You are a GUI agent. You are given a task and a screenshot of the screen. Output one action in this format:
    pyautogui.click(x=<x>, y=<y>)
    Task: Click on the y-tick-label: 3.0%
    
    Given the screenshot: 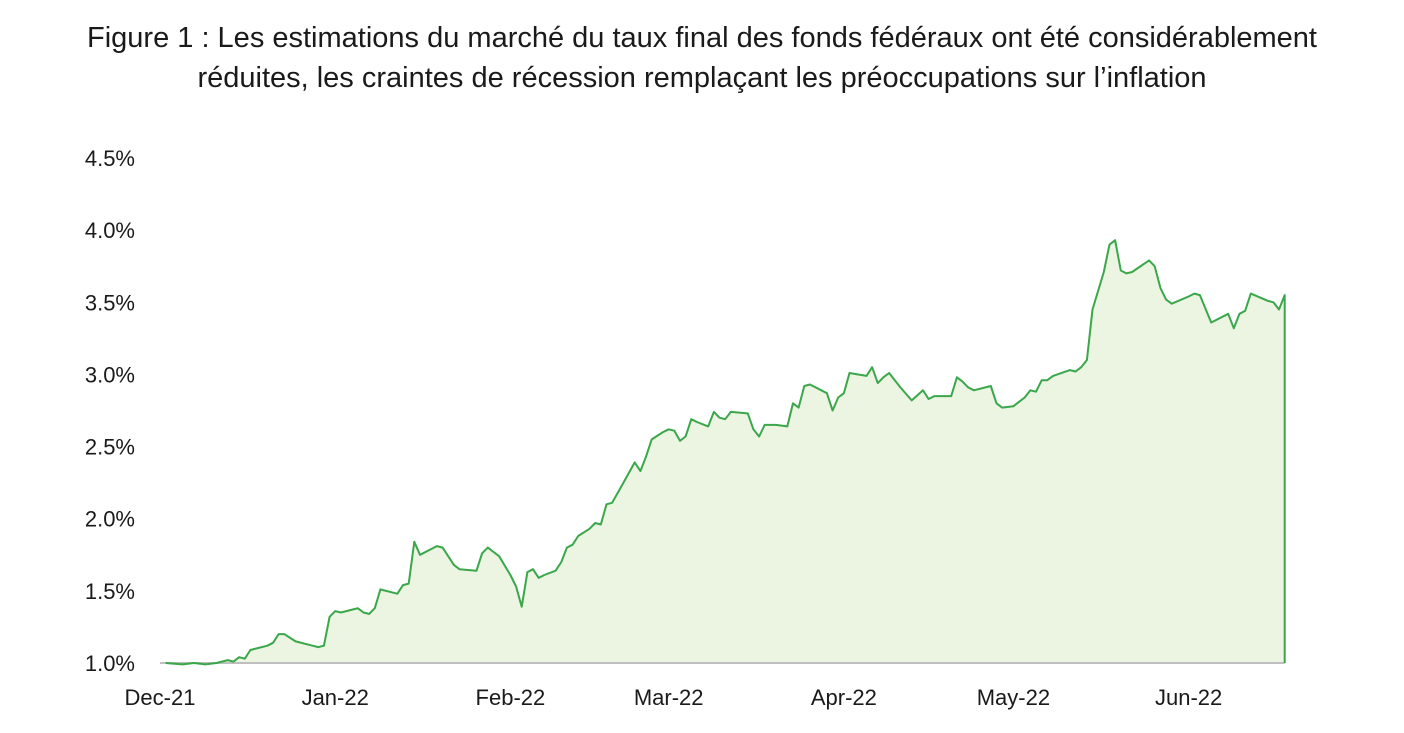 What is the action you would take?
    pyautogui.click(x=110, y=374)
    